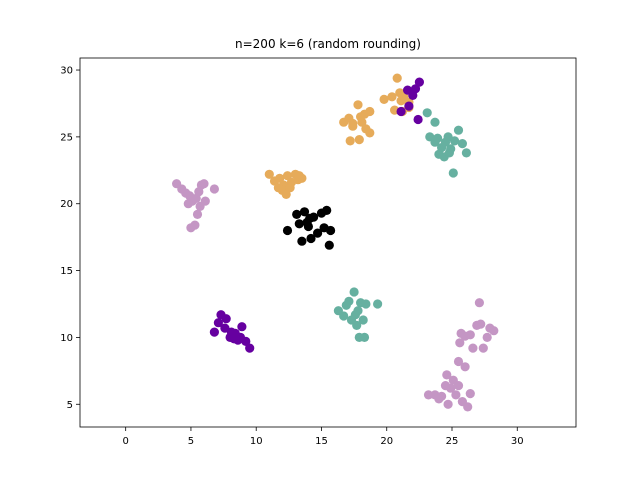 The image size is (640, 480). What do you see at coordinates (70, 405) in the screenshot?
I see `y-tick-label: 5` at bounding box center [70, 405].